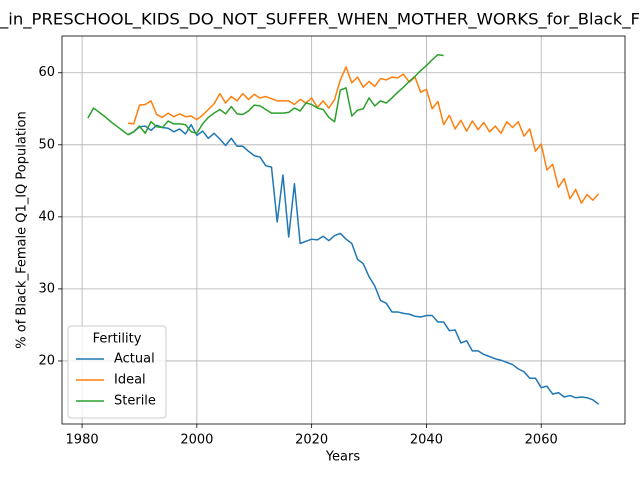  What do you see at coordinates (311, 440) in the screenshot?
I see `x-tick-label: 2020` at bounding box center [311, 440].